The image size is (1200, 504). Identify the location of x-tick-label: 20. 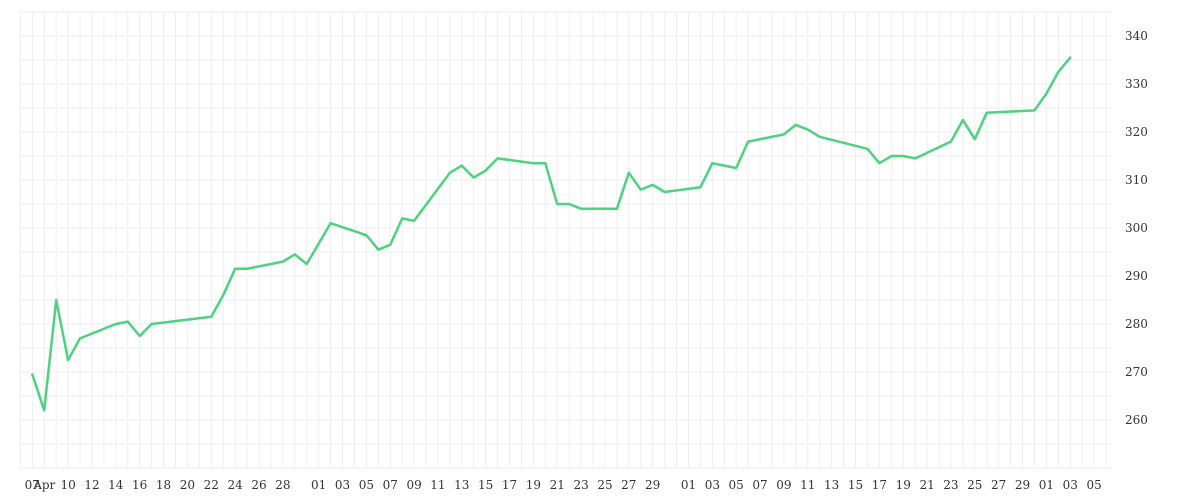
(187, 485).